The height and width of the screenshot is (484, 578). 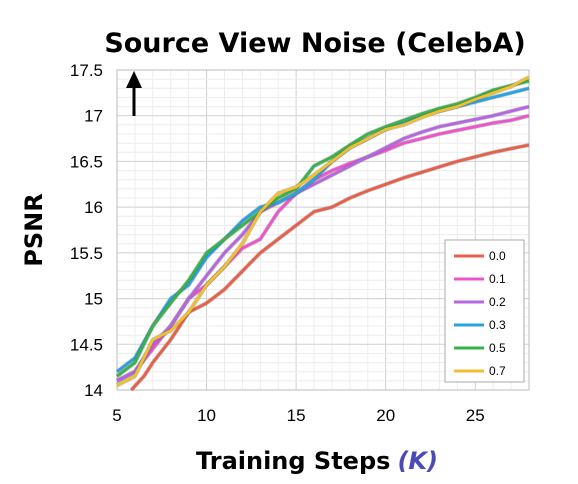 I want to click on legend-label: 0.5, so click(x=497, y=348).